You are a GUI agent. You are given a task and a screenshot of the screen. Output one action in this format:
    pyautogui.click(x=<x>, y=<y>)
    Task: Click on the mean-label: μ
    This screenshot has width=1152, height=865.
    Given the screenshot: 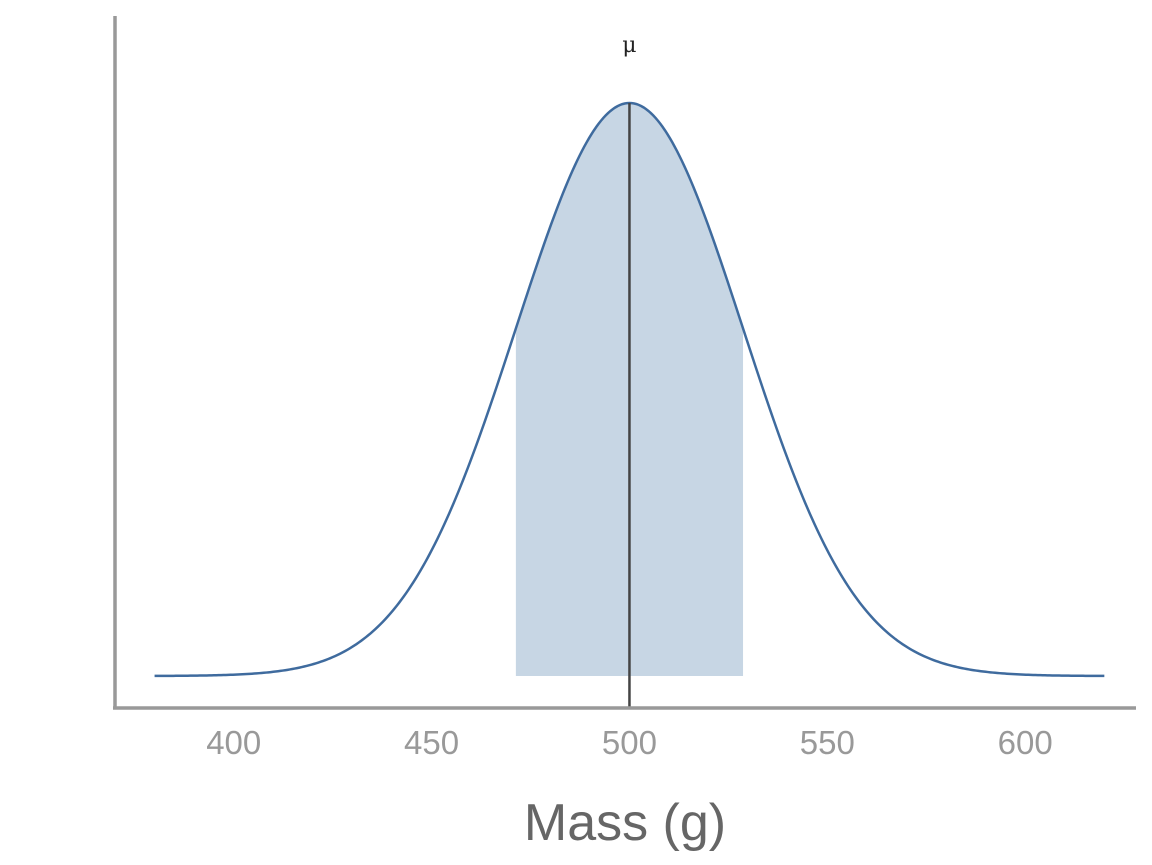 What is the action you would take?
    pyautogui.click(x=629, y=45)
    